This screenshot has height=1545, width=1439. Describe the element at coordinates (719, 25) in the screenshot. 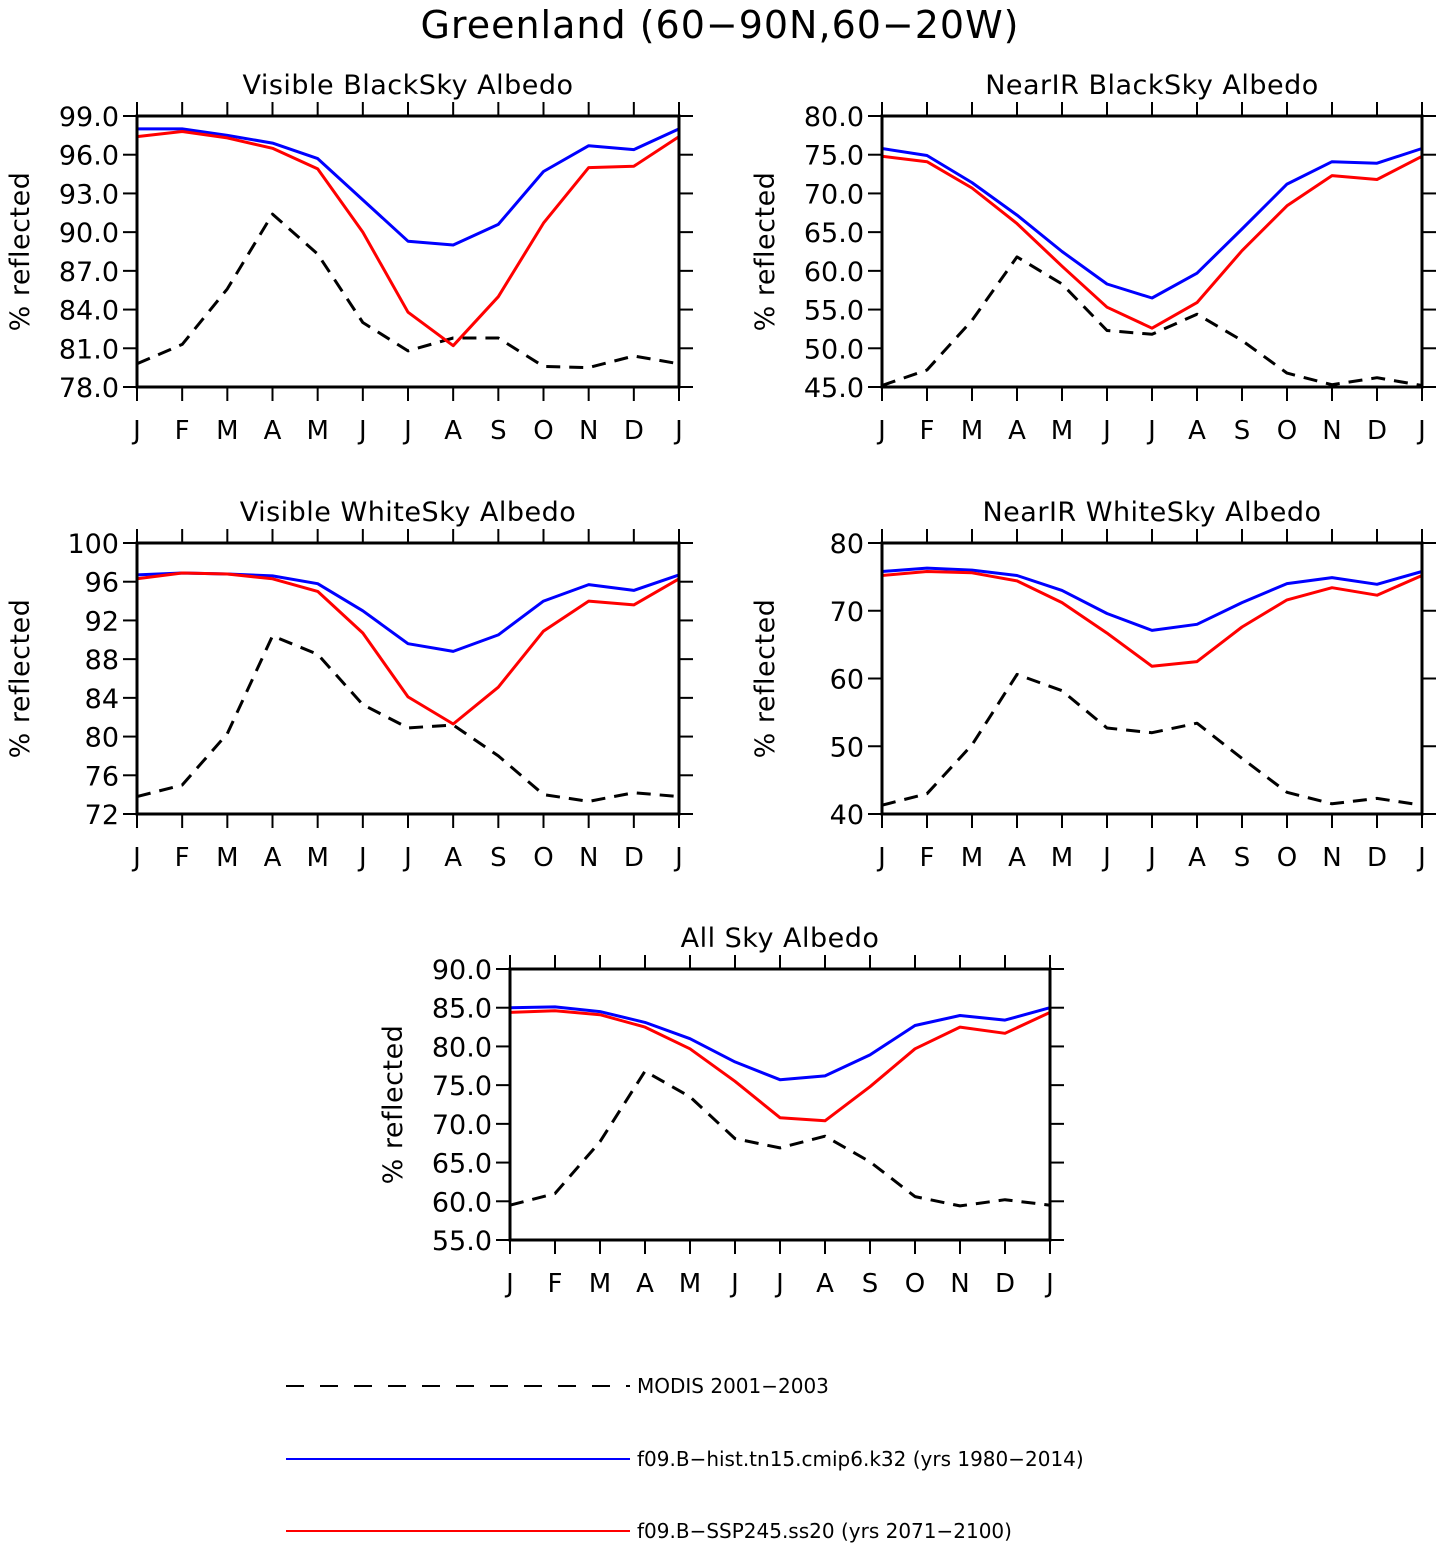

I see `figure-title: Greenland (60−90N,60−20W)` at that location.